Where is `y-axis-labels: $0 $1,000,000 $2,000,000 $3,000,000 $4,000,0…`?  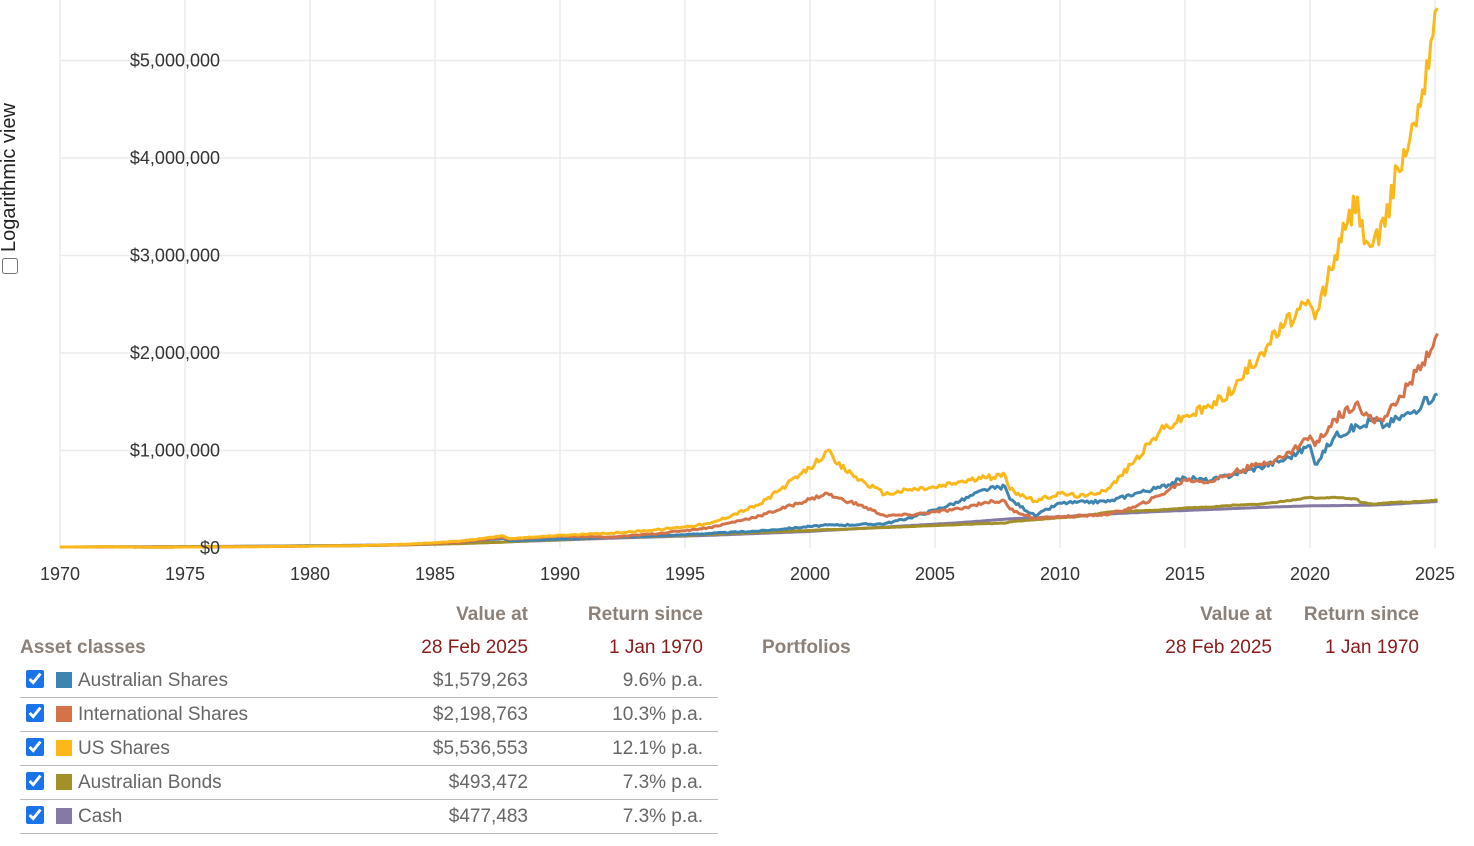
y-axis-labels: $0 $1,000,000 $2,000,000 $3,000,000 $4,000,0… is located at coordinates (175, 305).